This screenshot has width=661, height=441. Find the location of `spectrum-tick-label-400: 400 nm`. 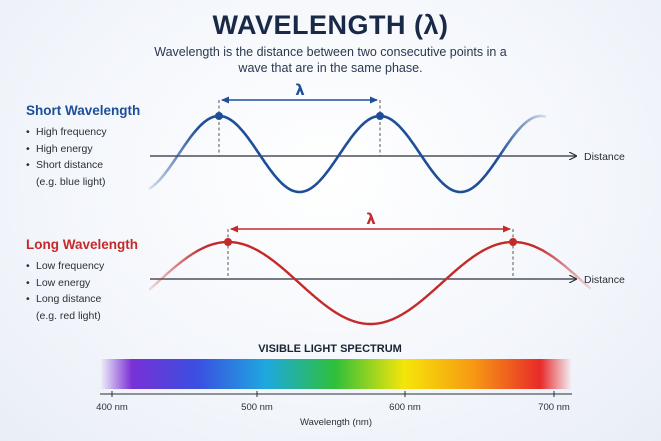

spectrum-tick-label-400: 400 nm is located at coordinates (112, 407).